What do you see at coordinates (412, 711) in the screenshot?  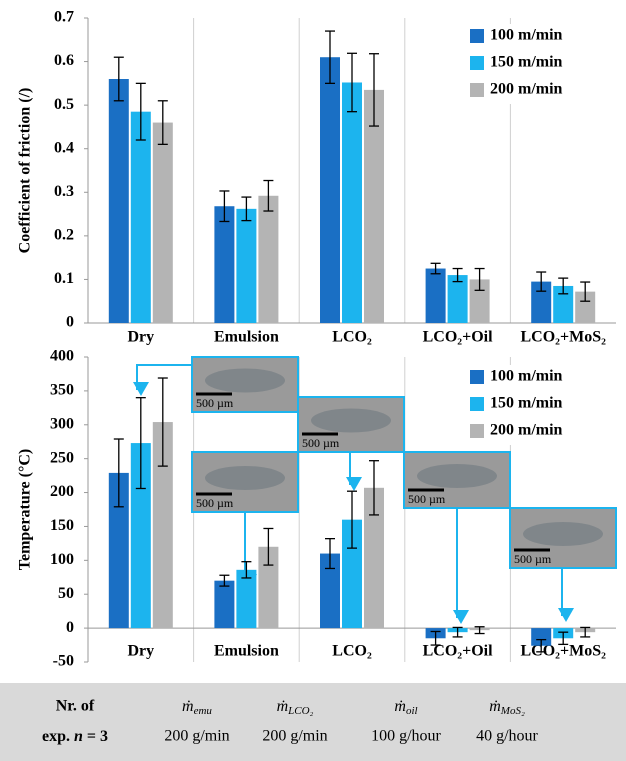 I see `subscript: oil` at bounding box center [412, 711].